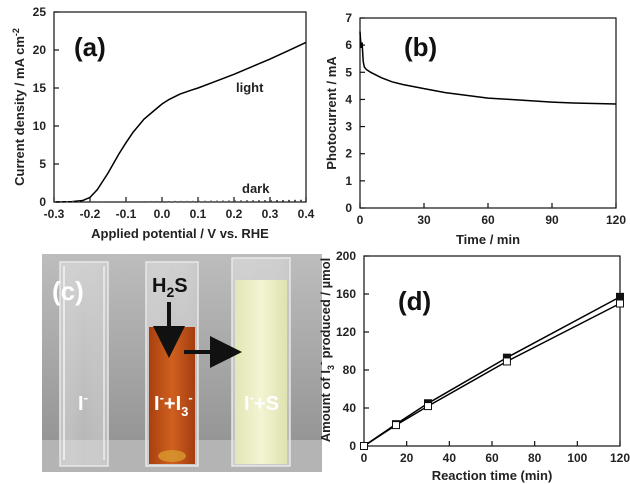 The height and width of the screenshot is (484, 630). What do you see at coordinates (407, 458) in the screenshot?
I see `x-tick-label: 20` at bounding box center [407, 458].